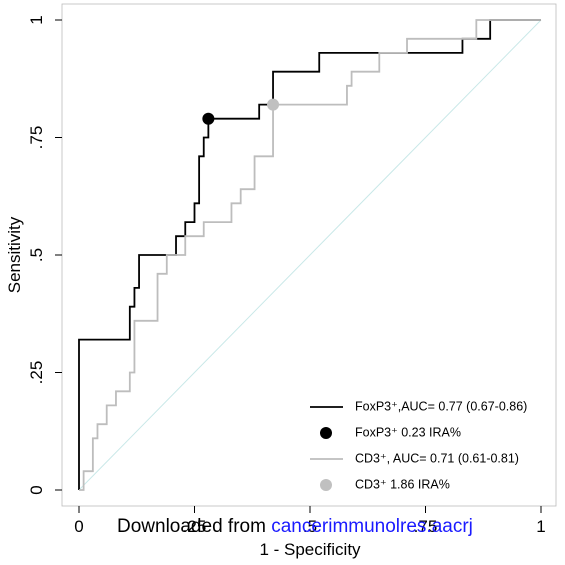 Image resolution: width=565 pixels, height=565 pixels. What do you see at coordinates (78, 526) in the screenshot?
I see `x-tick-label: 0` at bounding box center [78, 526].